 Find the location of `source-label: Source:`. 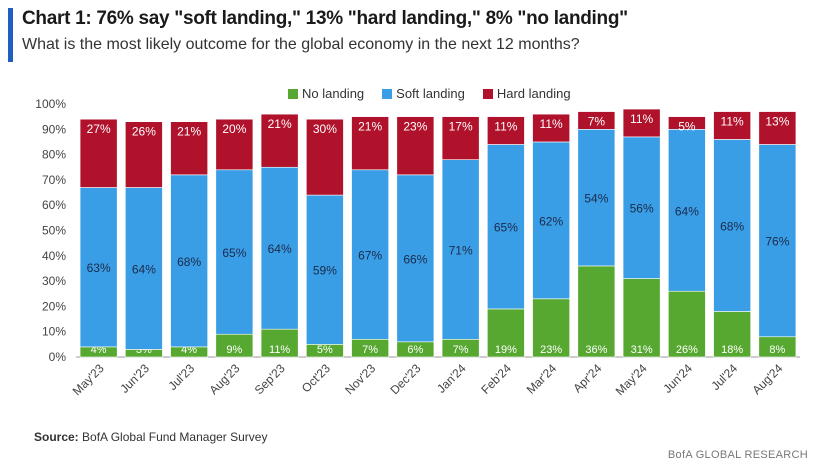

source-label: Source: is located at coordinates (56, 437).